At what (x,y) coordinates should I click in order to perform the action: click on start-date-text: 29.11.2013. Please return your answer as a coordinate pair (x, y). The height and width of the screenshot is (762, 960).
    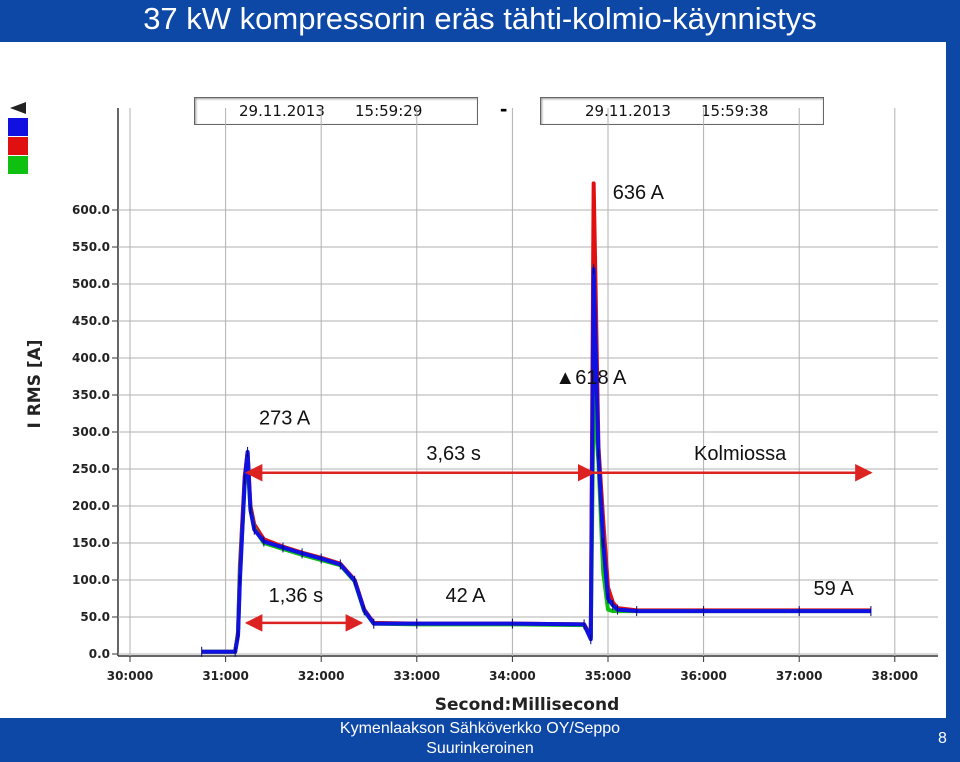
    Looking at the image, I should click on (282, 111).